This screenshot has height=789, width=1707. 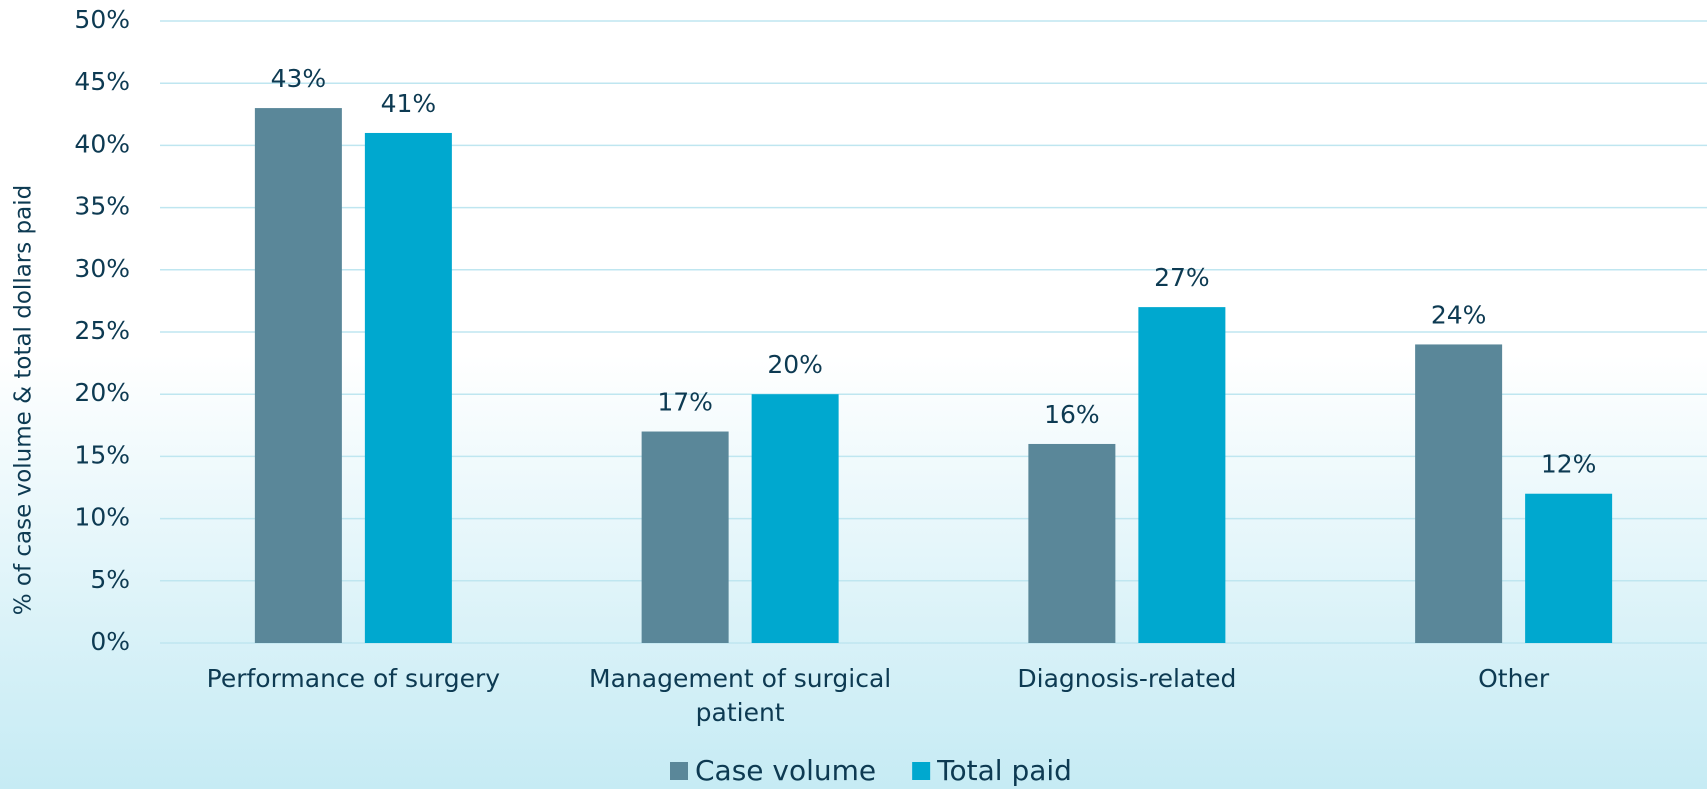 What do you see at coordinates (1072, 414) in the screenshot?
I see `data-label: 16%` at bounding box center [1072, 414].